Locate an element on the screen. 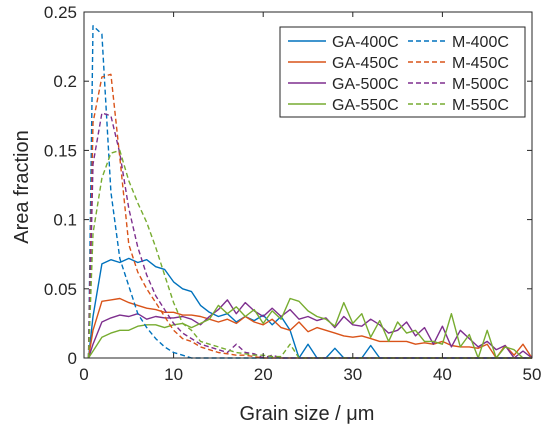  y-tick-label: 0.15 is located at coordinates (60, 150).